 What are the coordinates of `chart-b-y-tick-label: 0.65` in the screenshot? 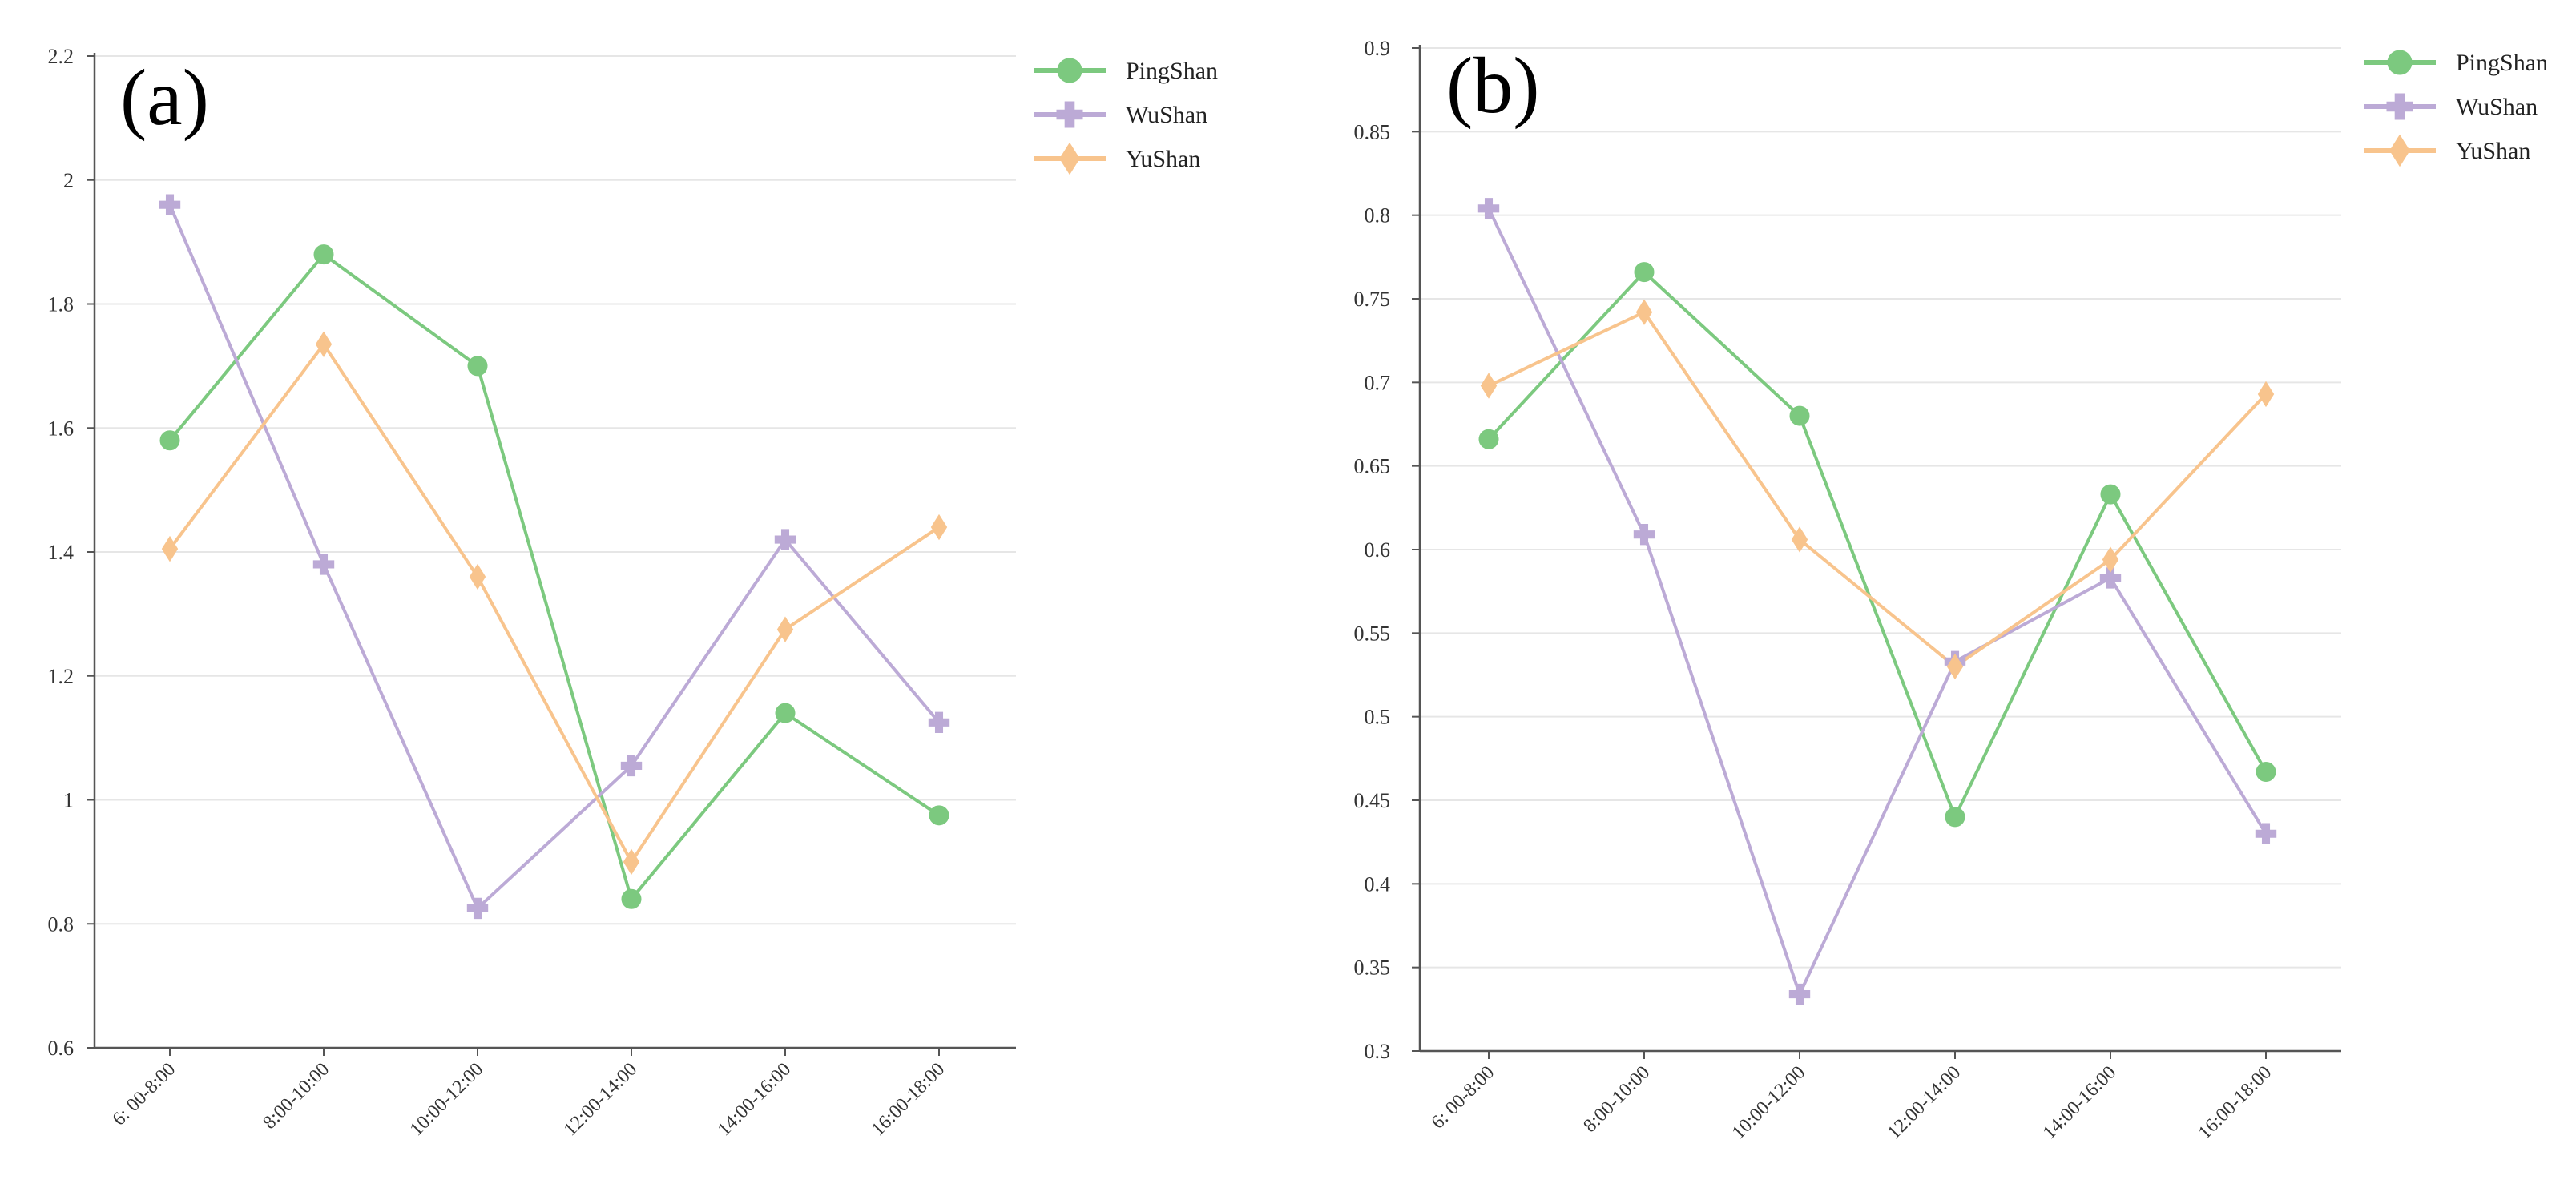 It's located at (1372, 466).